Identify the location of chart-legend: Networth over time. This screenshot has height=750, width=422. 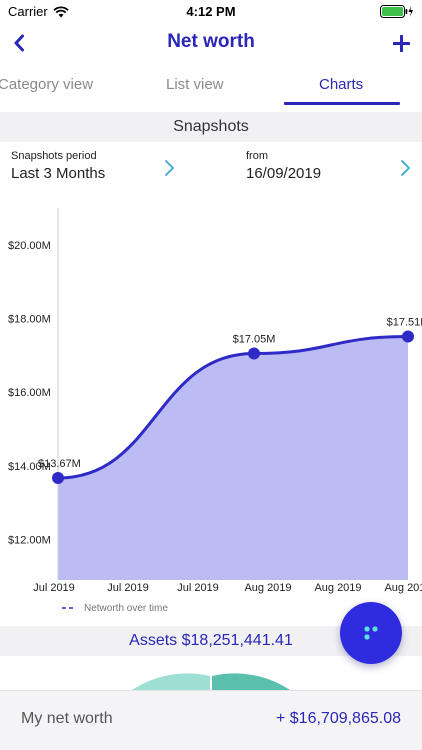
(115, 608).